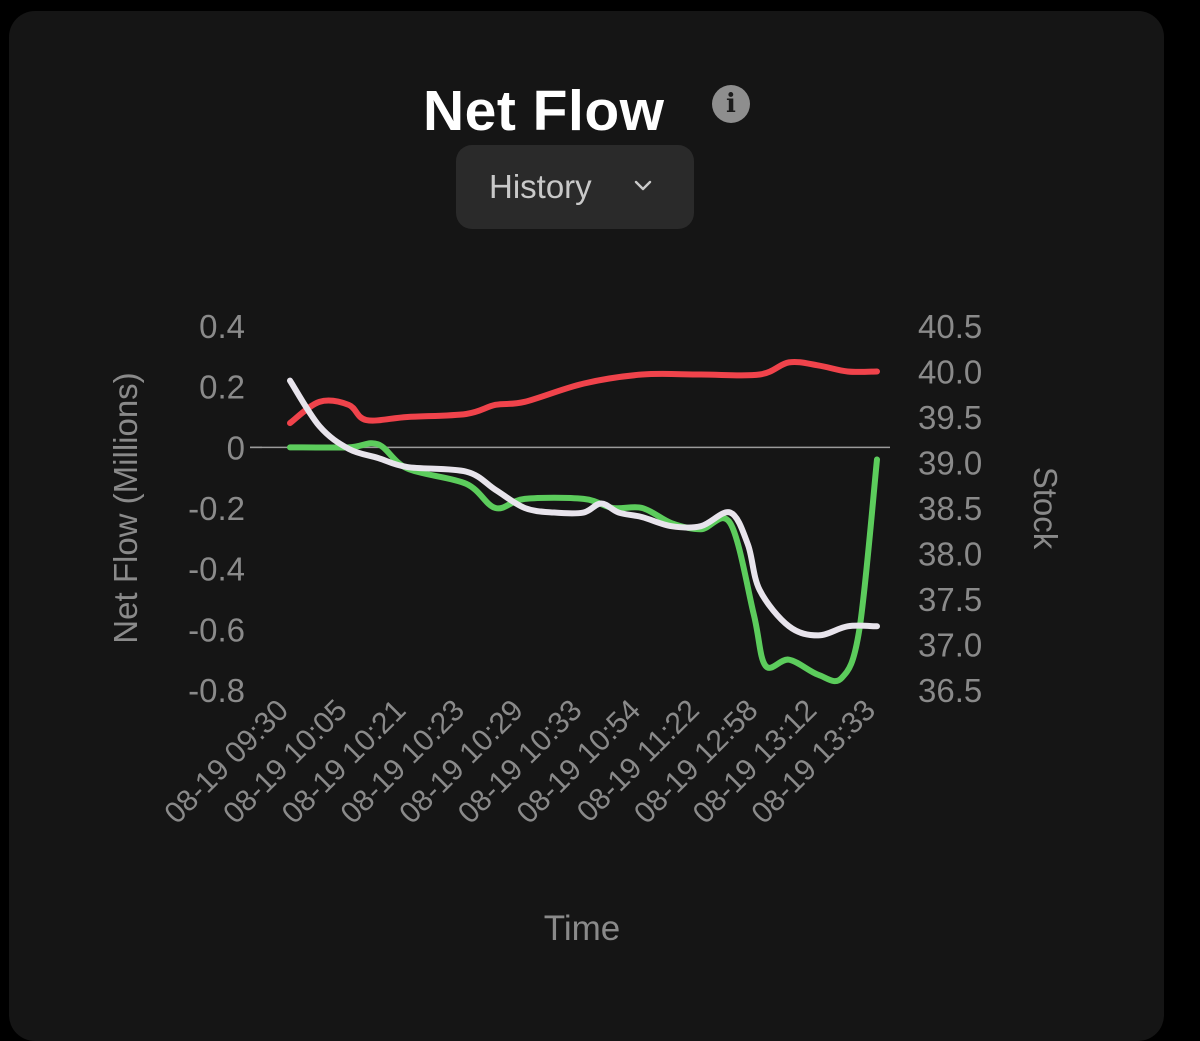  Describe the element at coordinates (950, 599) in the screenshot. I see `y2-tick-label: 37.5` at that location.